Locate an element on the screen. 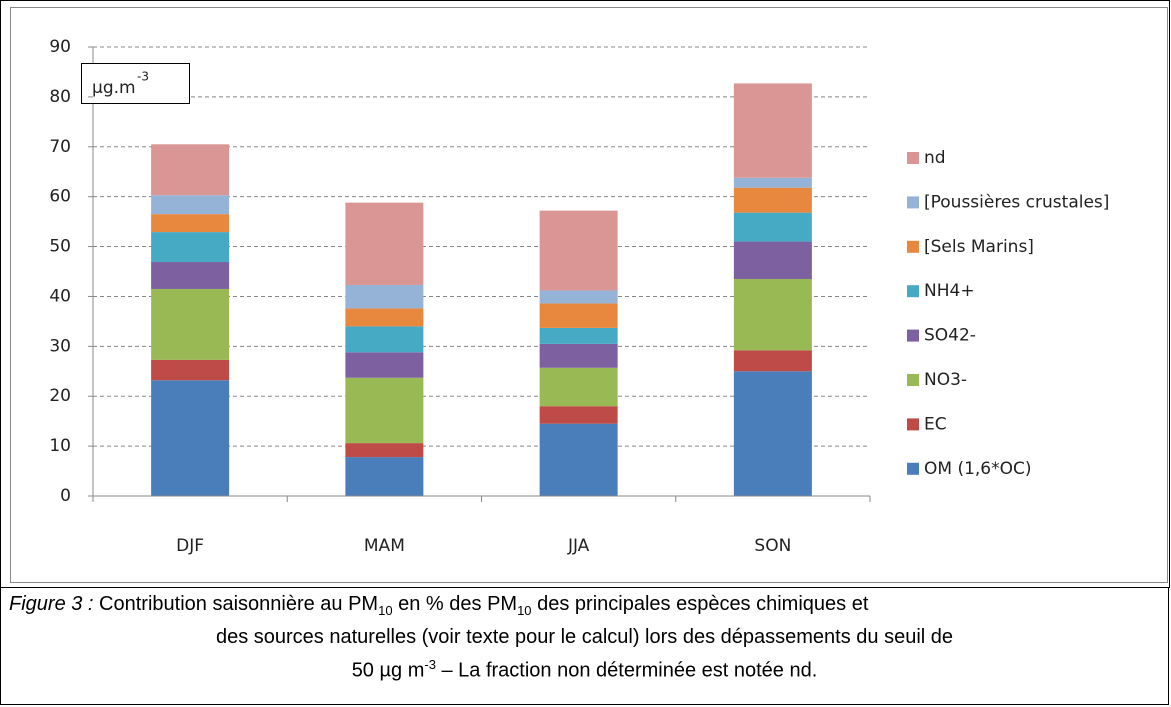  legend-label: EC is located at coordinates (935, 424).